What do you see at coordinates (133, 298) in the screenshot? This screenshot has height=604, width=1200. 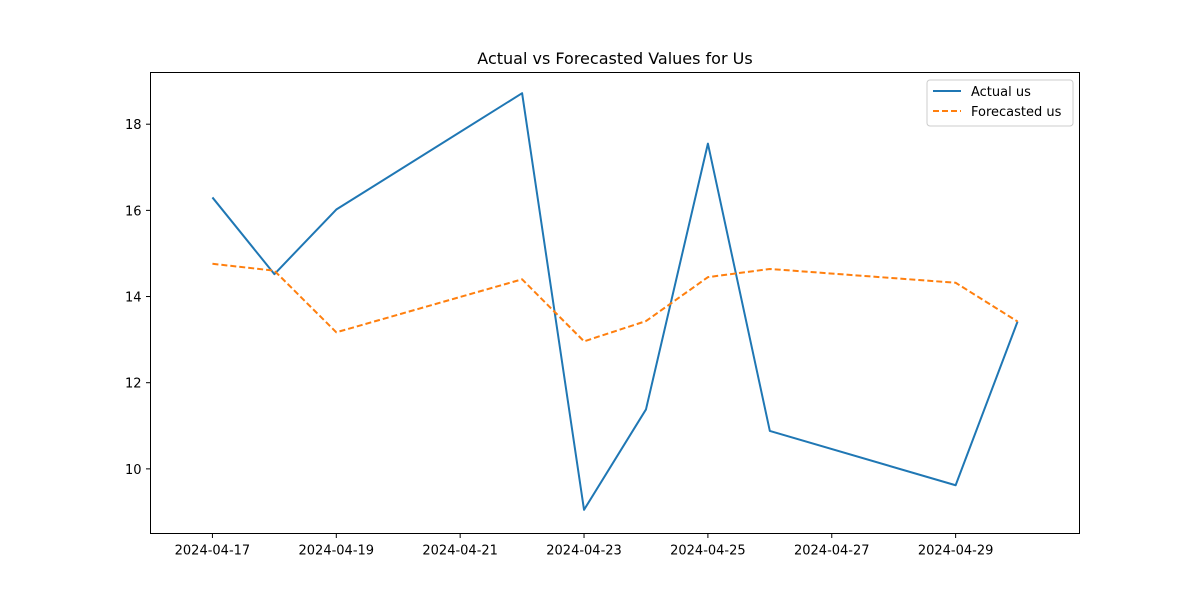 I see `y-tick-label: 14` at bounding box center [133, 298].